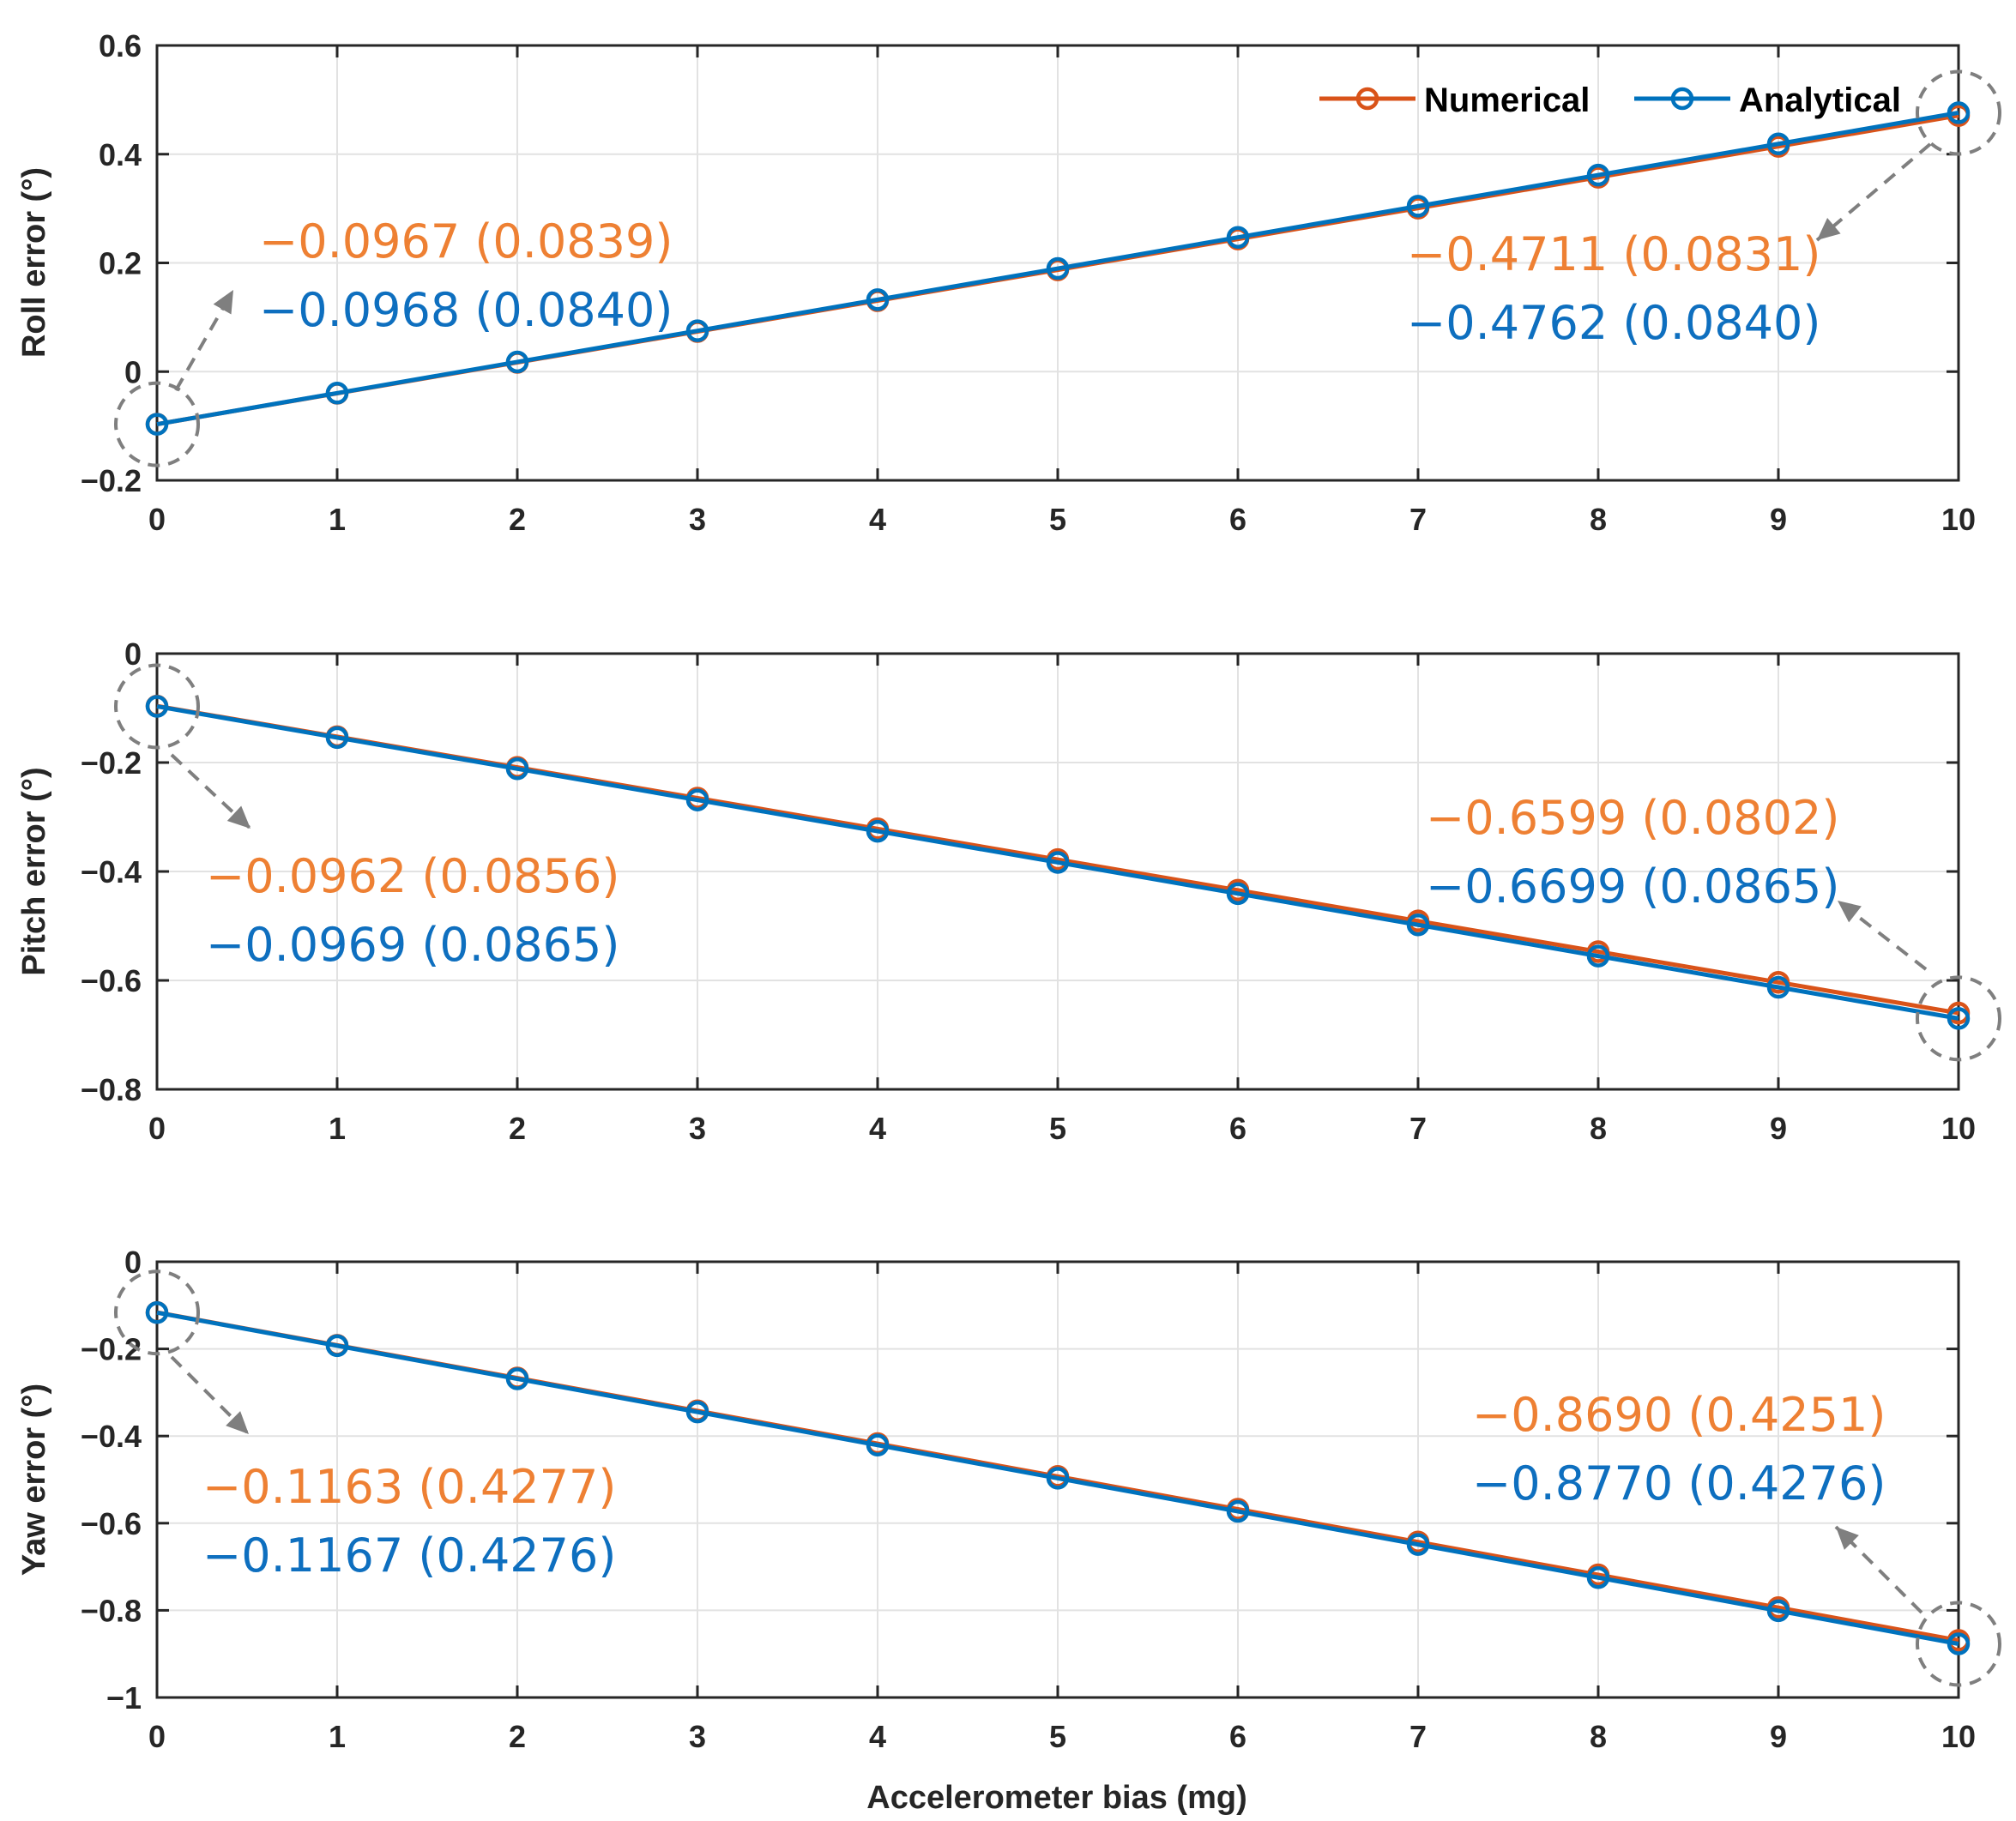  Describe the element at coordinates (1599, 519) in the screenshot. I see `x-tick-label: 8` at that location.